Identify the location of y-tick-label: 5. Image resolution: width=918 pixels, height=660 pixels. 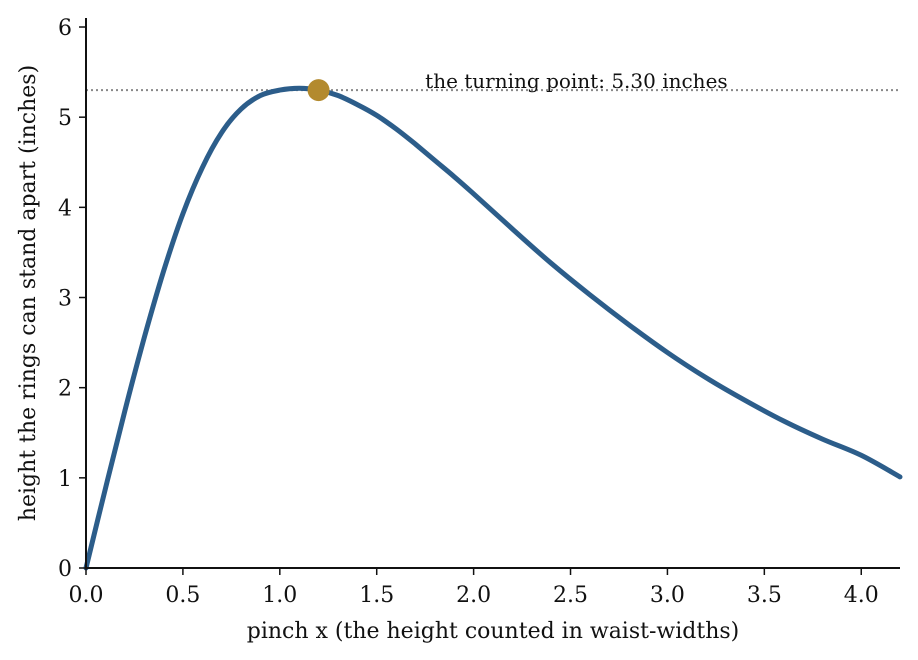
(65, 118).